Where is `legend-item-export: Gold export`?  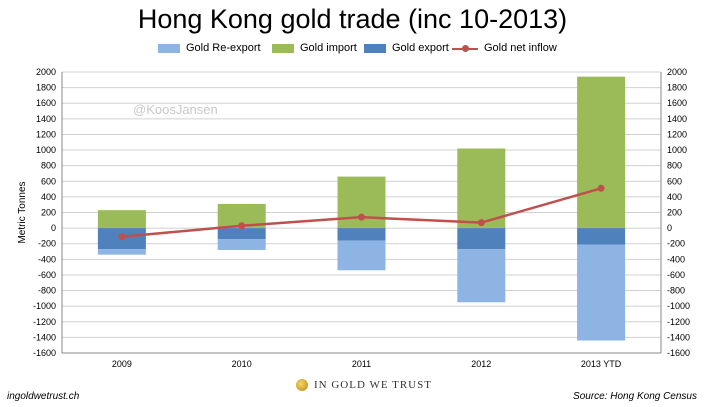
legend-item-export: Gold export is located at coordinates (406, 48).